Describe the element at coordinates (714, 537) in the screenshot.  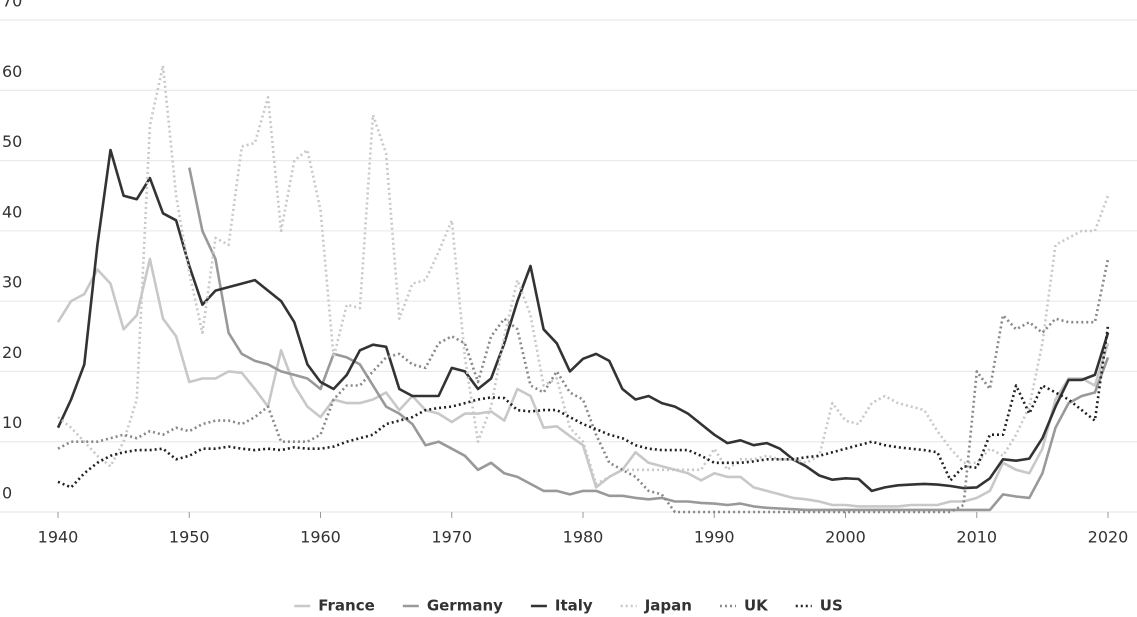
I see `x-tick-label: 1990` at that location.